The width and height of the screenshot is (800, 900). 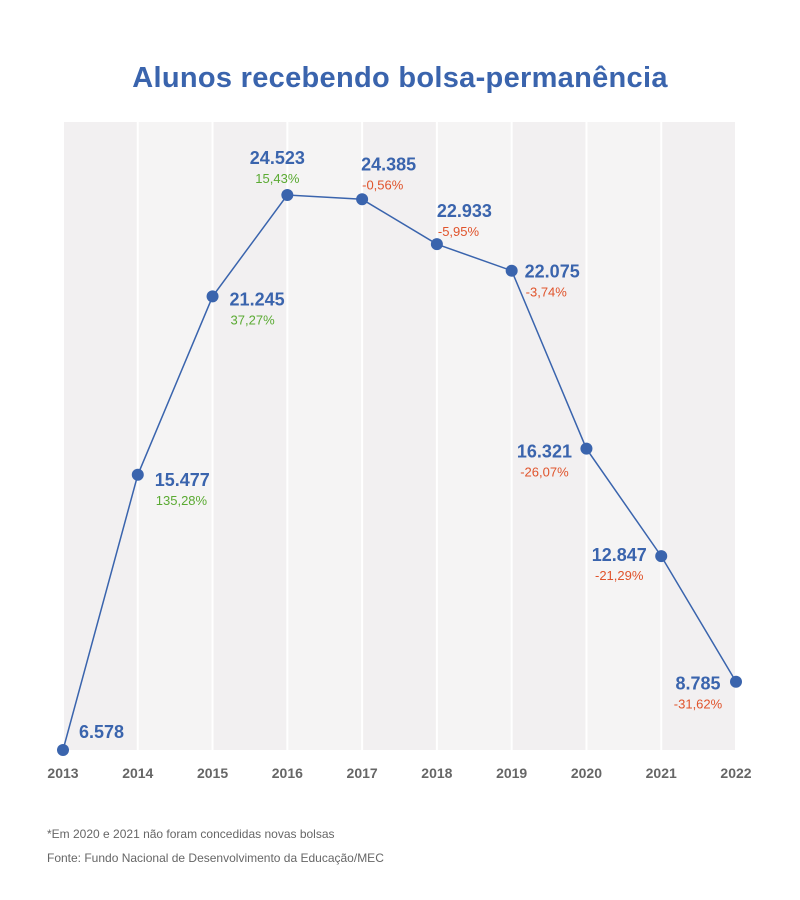 What do you see at coordinates (388, 164) in the screenshot?
I see `value-label-2017: 24.385` at bounding box center [388, 164].